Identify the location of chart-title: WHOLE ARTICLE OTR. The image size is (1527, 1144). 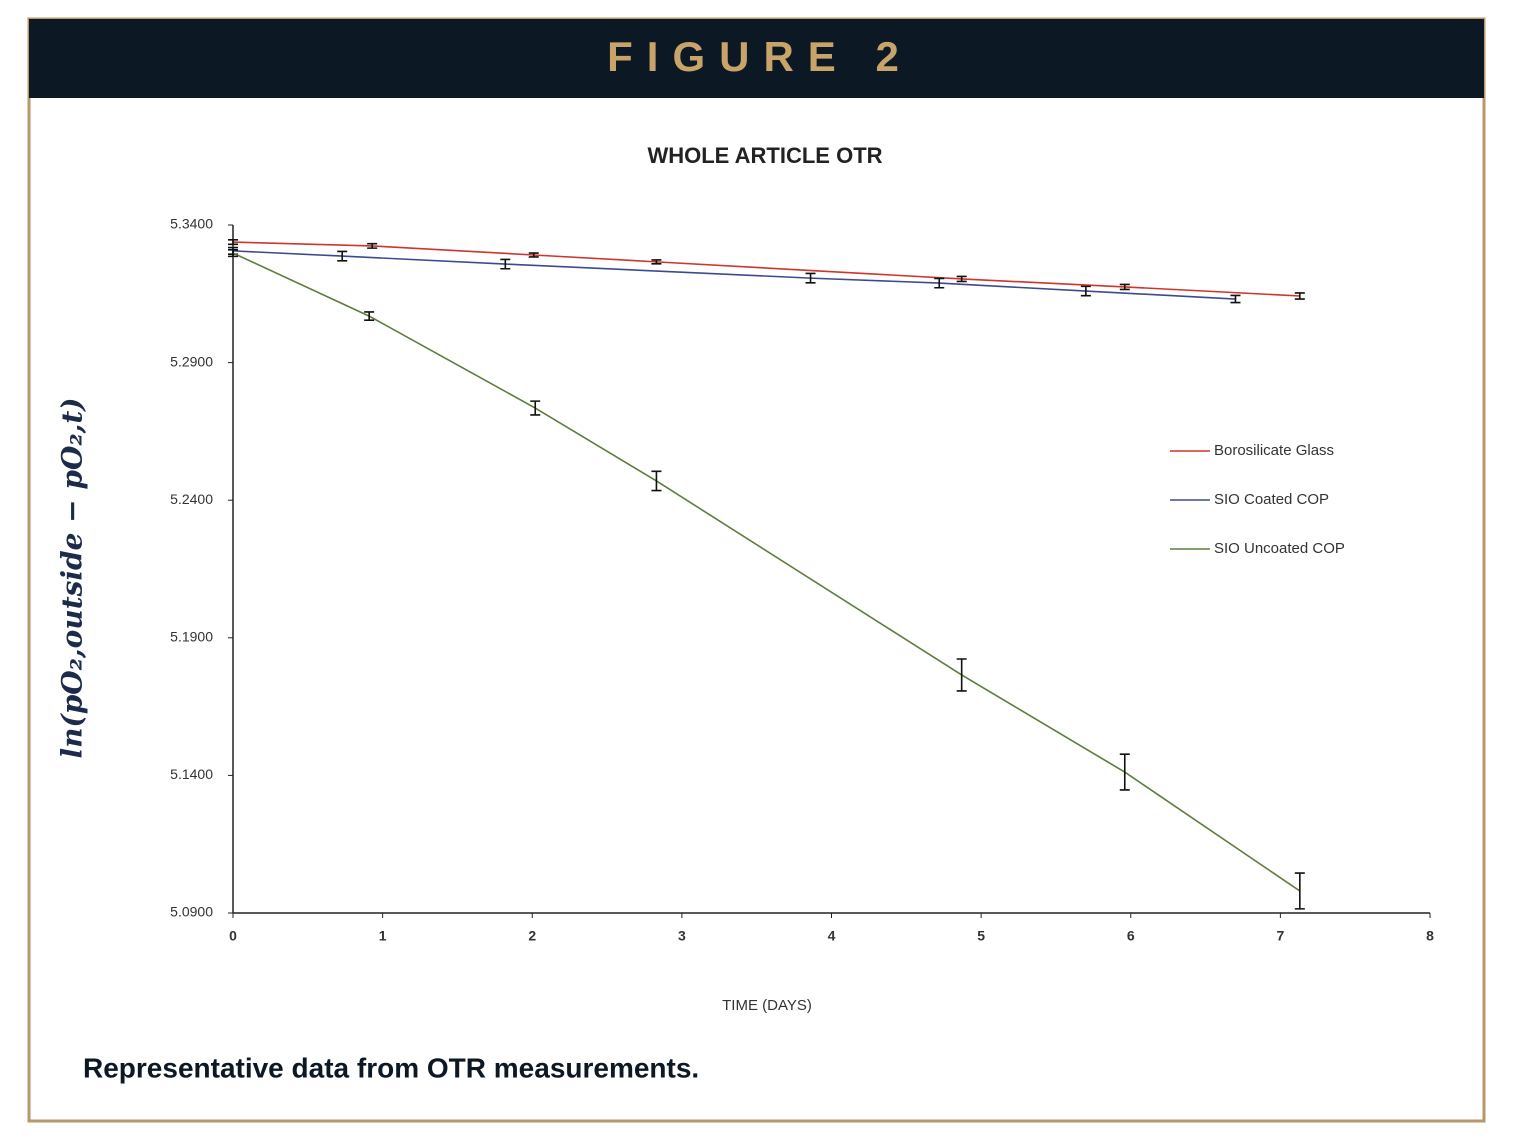
(764, 155).